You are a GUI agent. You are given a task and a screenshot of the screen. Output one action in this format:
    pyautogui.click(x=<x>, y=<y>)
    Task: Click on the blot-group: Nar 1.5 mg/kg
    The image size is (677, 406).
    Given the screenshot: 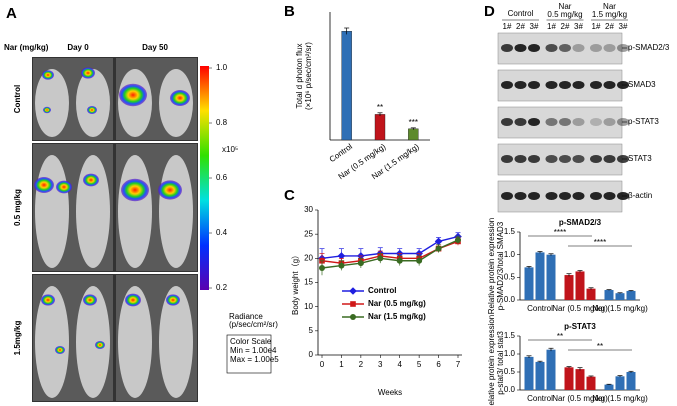 What is the action you would take?
    pyautogui.click(x=609, y=10)
    